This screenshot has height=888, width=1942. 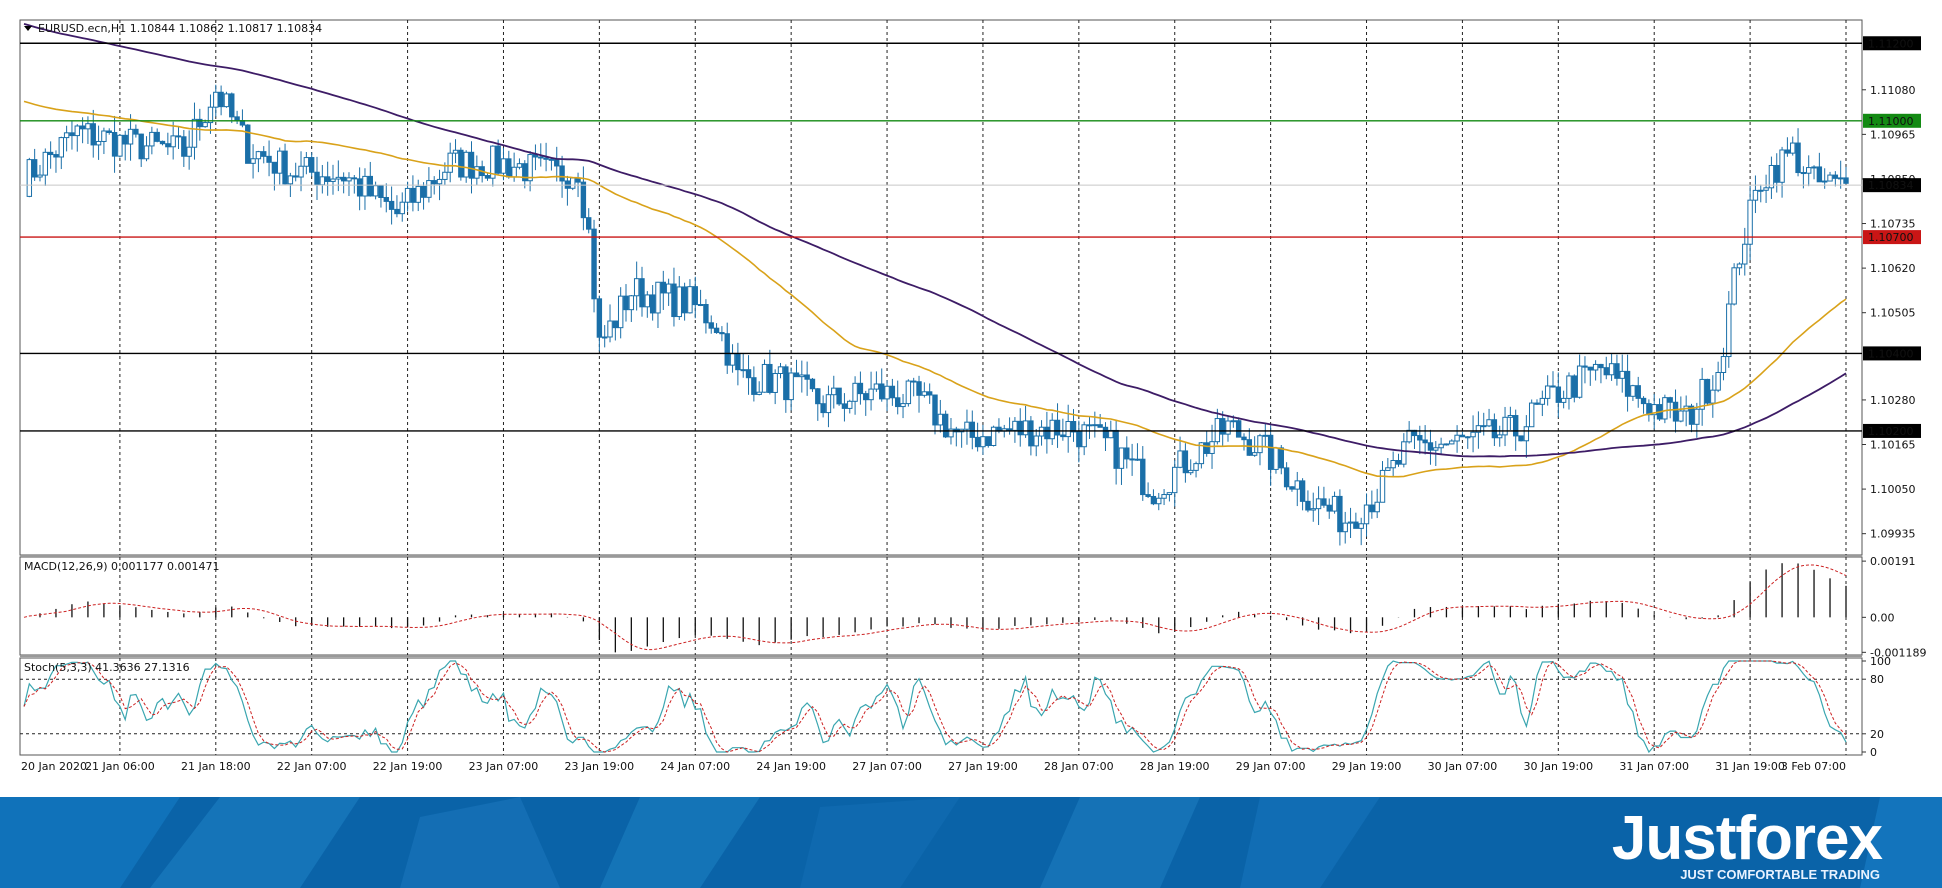 What do you see at coordinates (935, 706) in the screenshot?
I see `stoch-signal-line` at bounding box center [935, 706].